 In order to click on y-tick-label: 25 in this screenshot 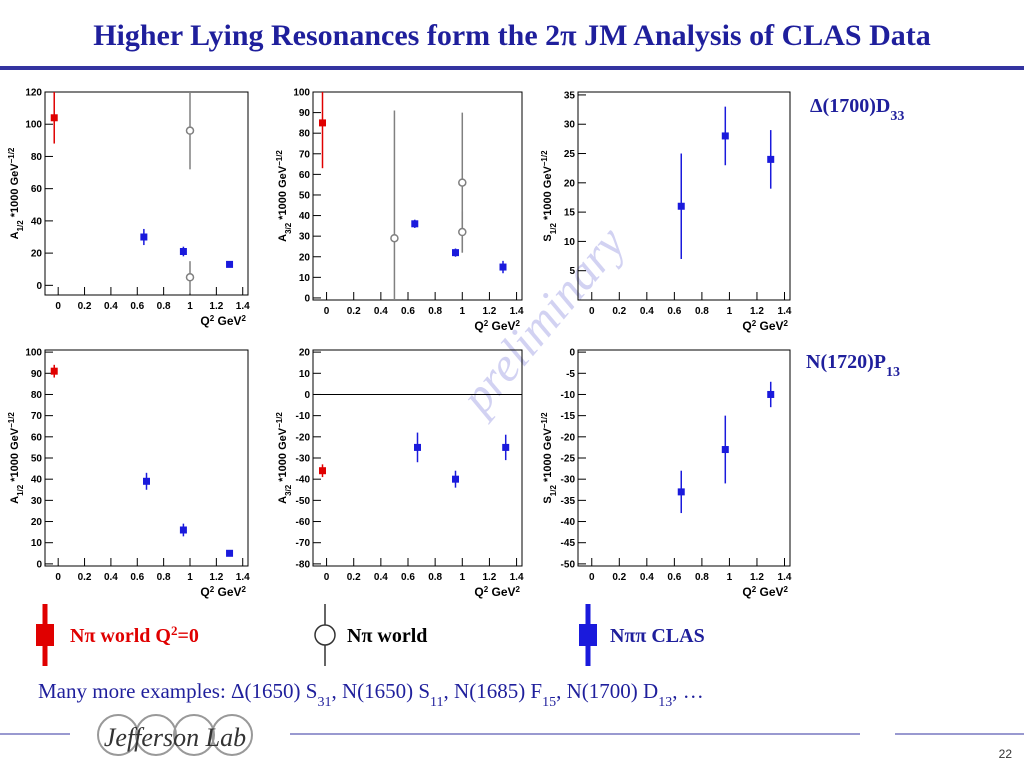, I will do `click(570, 154)`.